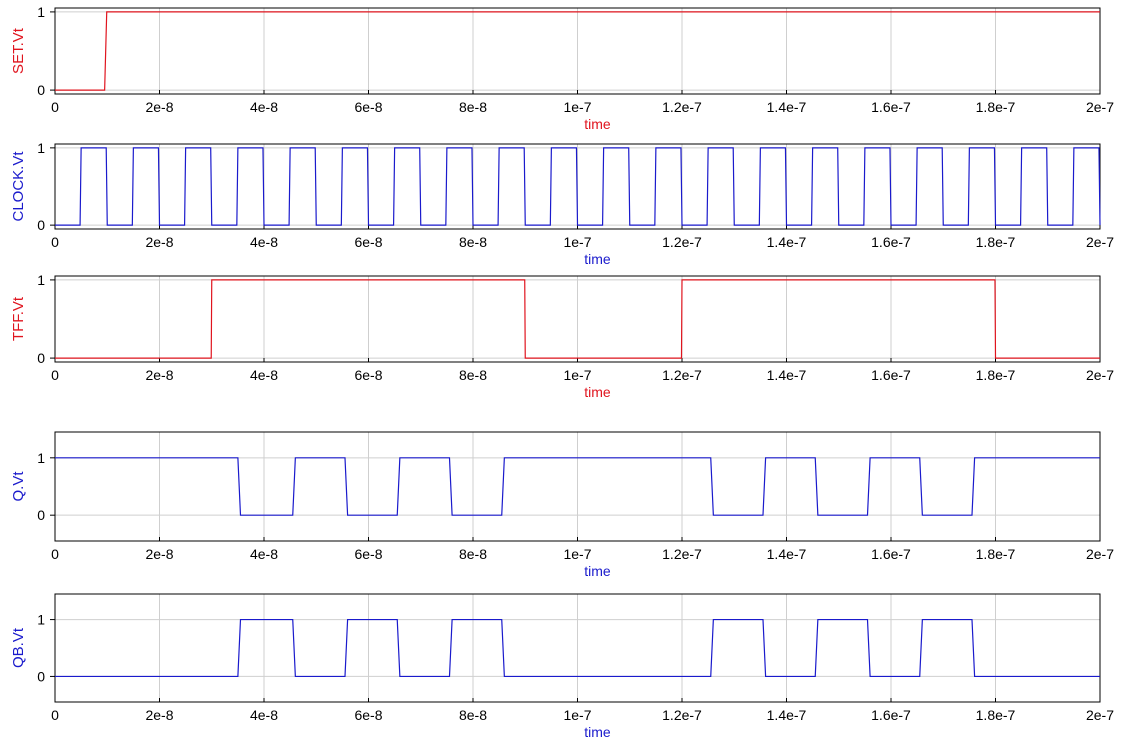 The image size is (1126, 743). Describe the element at coordinates (18, 486) in the screenshot. I see `y-axis-label: Q.Vt` at that location.